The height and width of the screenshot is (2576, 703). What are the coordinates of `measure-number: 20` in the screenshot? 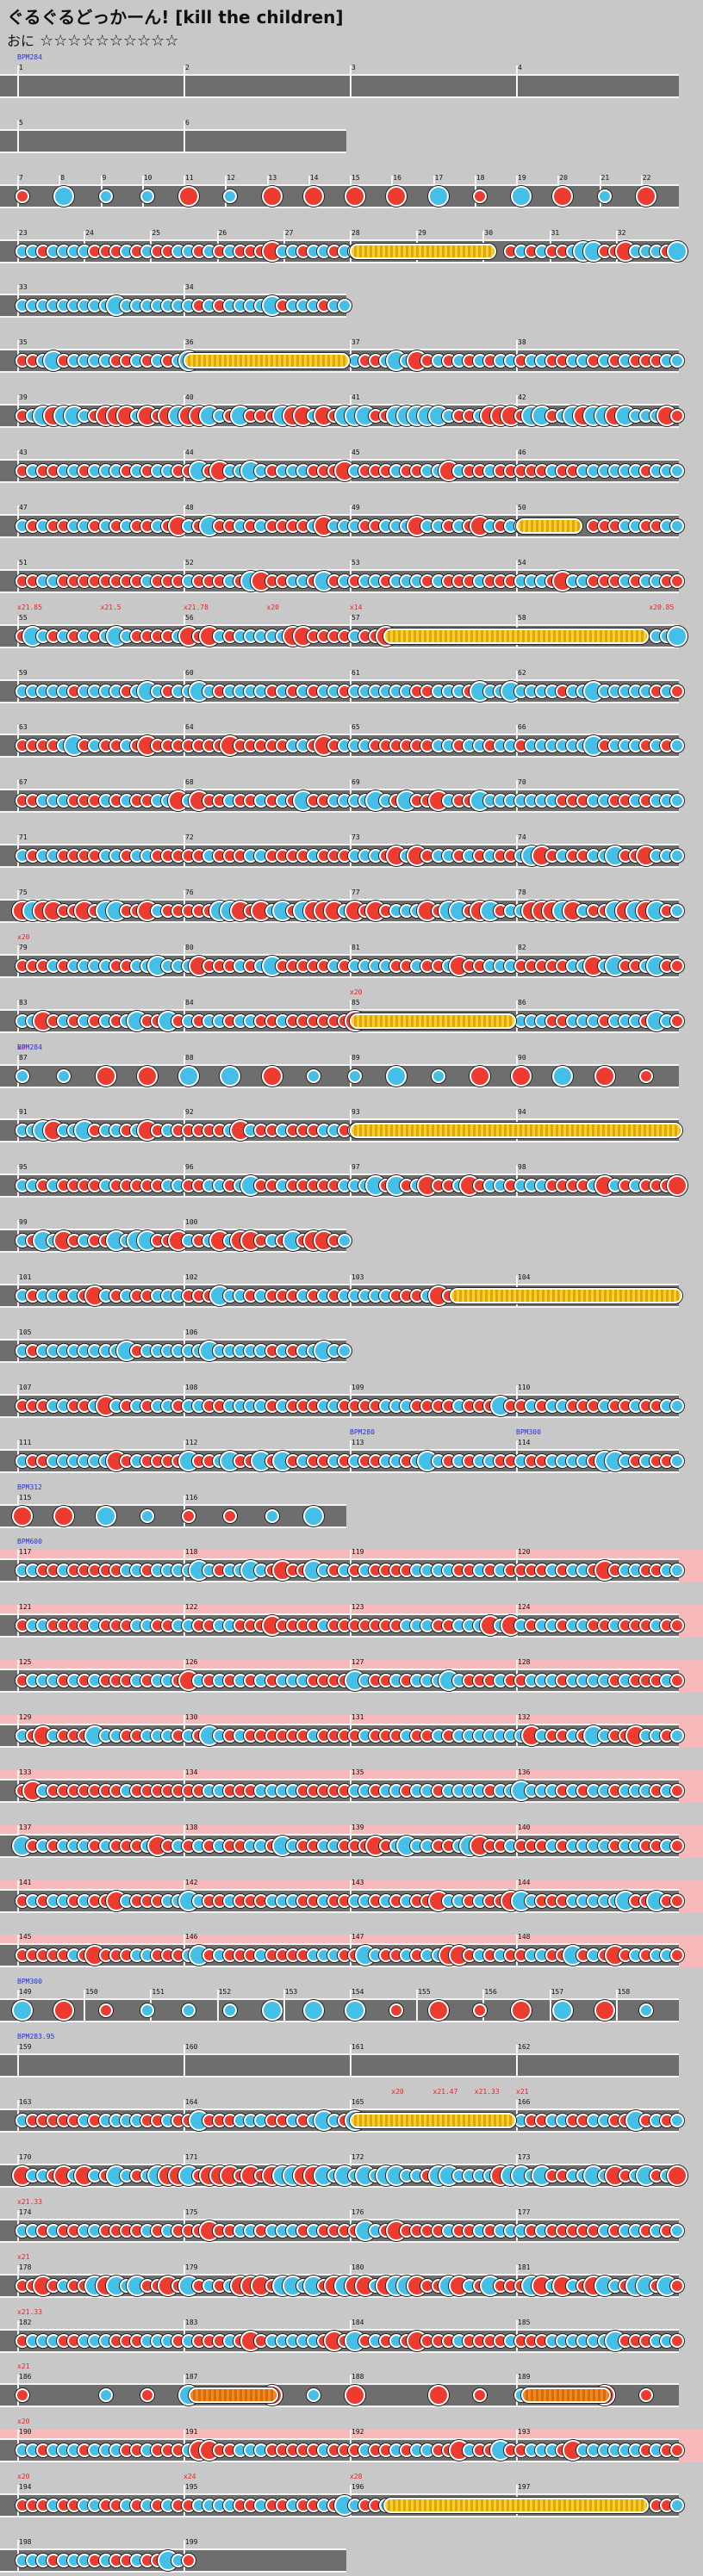 It's located at (563, 178).